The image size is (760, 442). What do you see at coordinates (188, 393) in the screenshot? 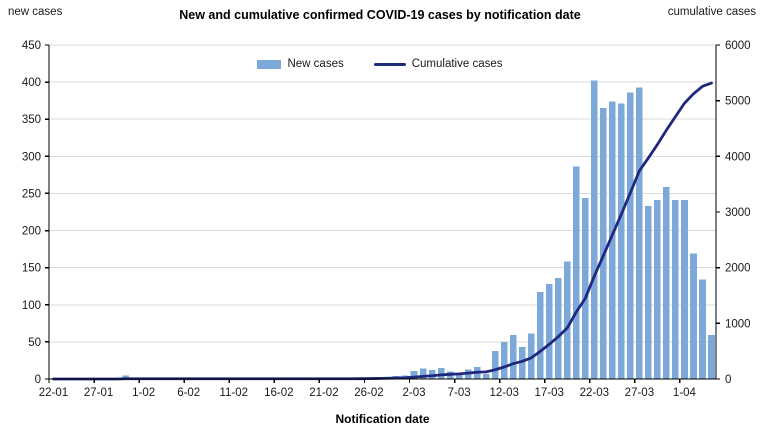
I see `x-tick-label: 6-02` at bounding box center [188, 393].